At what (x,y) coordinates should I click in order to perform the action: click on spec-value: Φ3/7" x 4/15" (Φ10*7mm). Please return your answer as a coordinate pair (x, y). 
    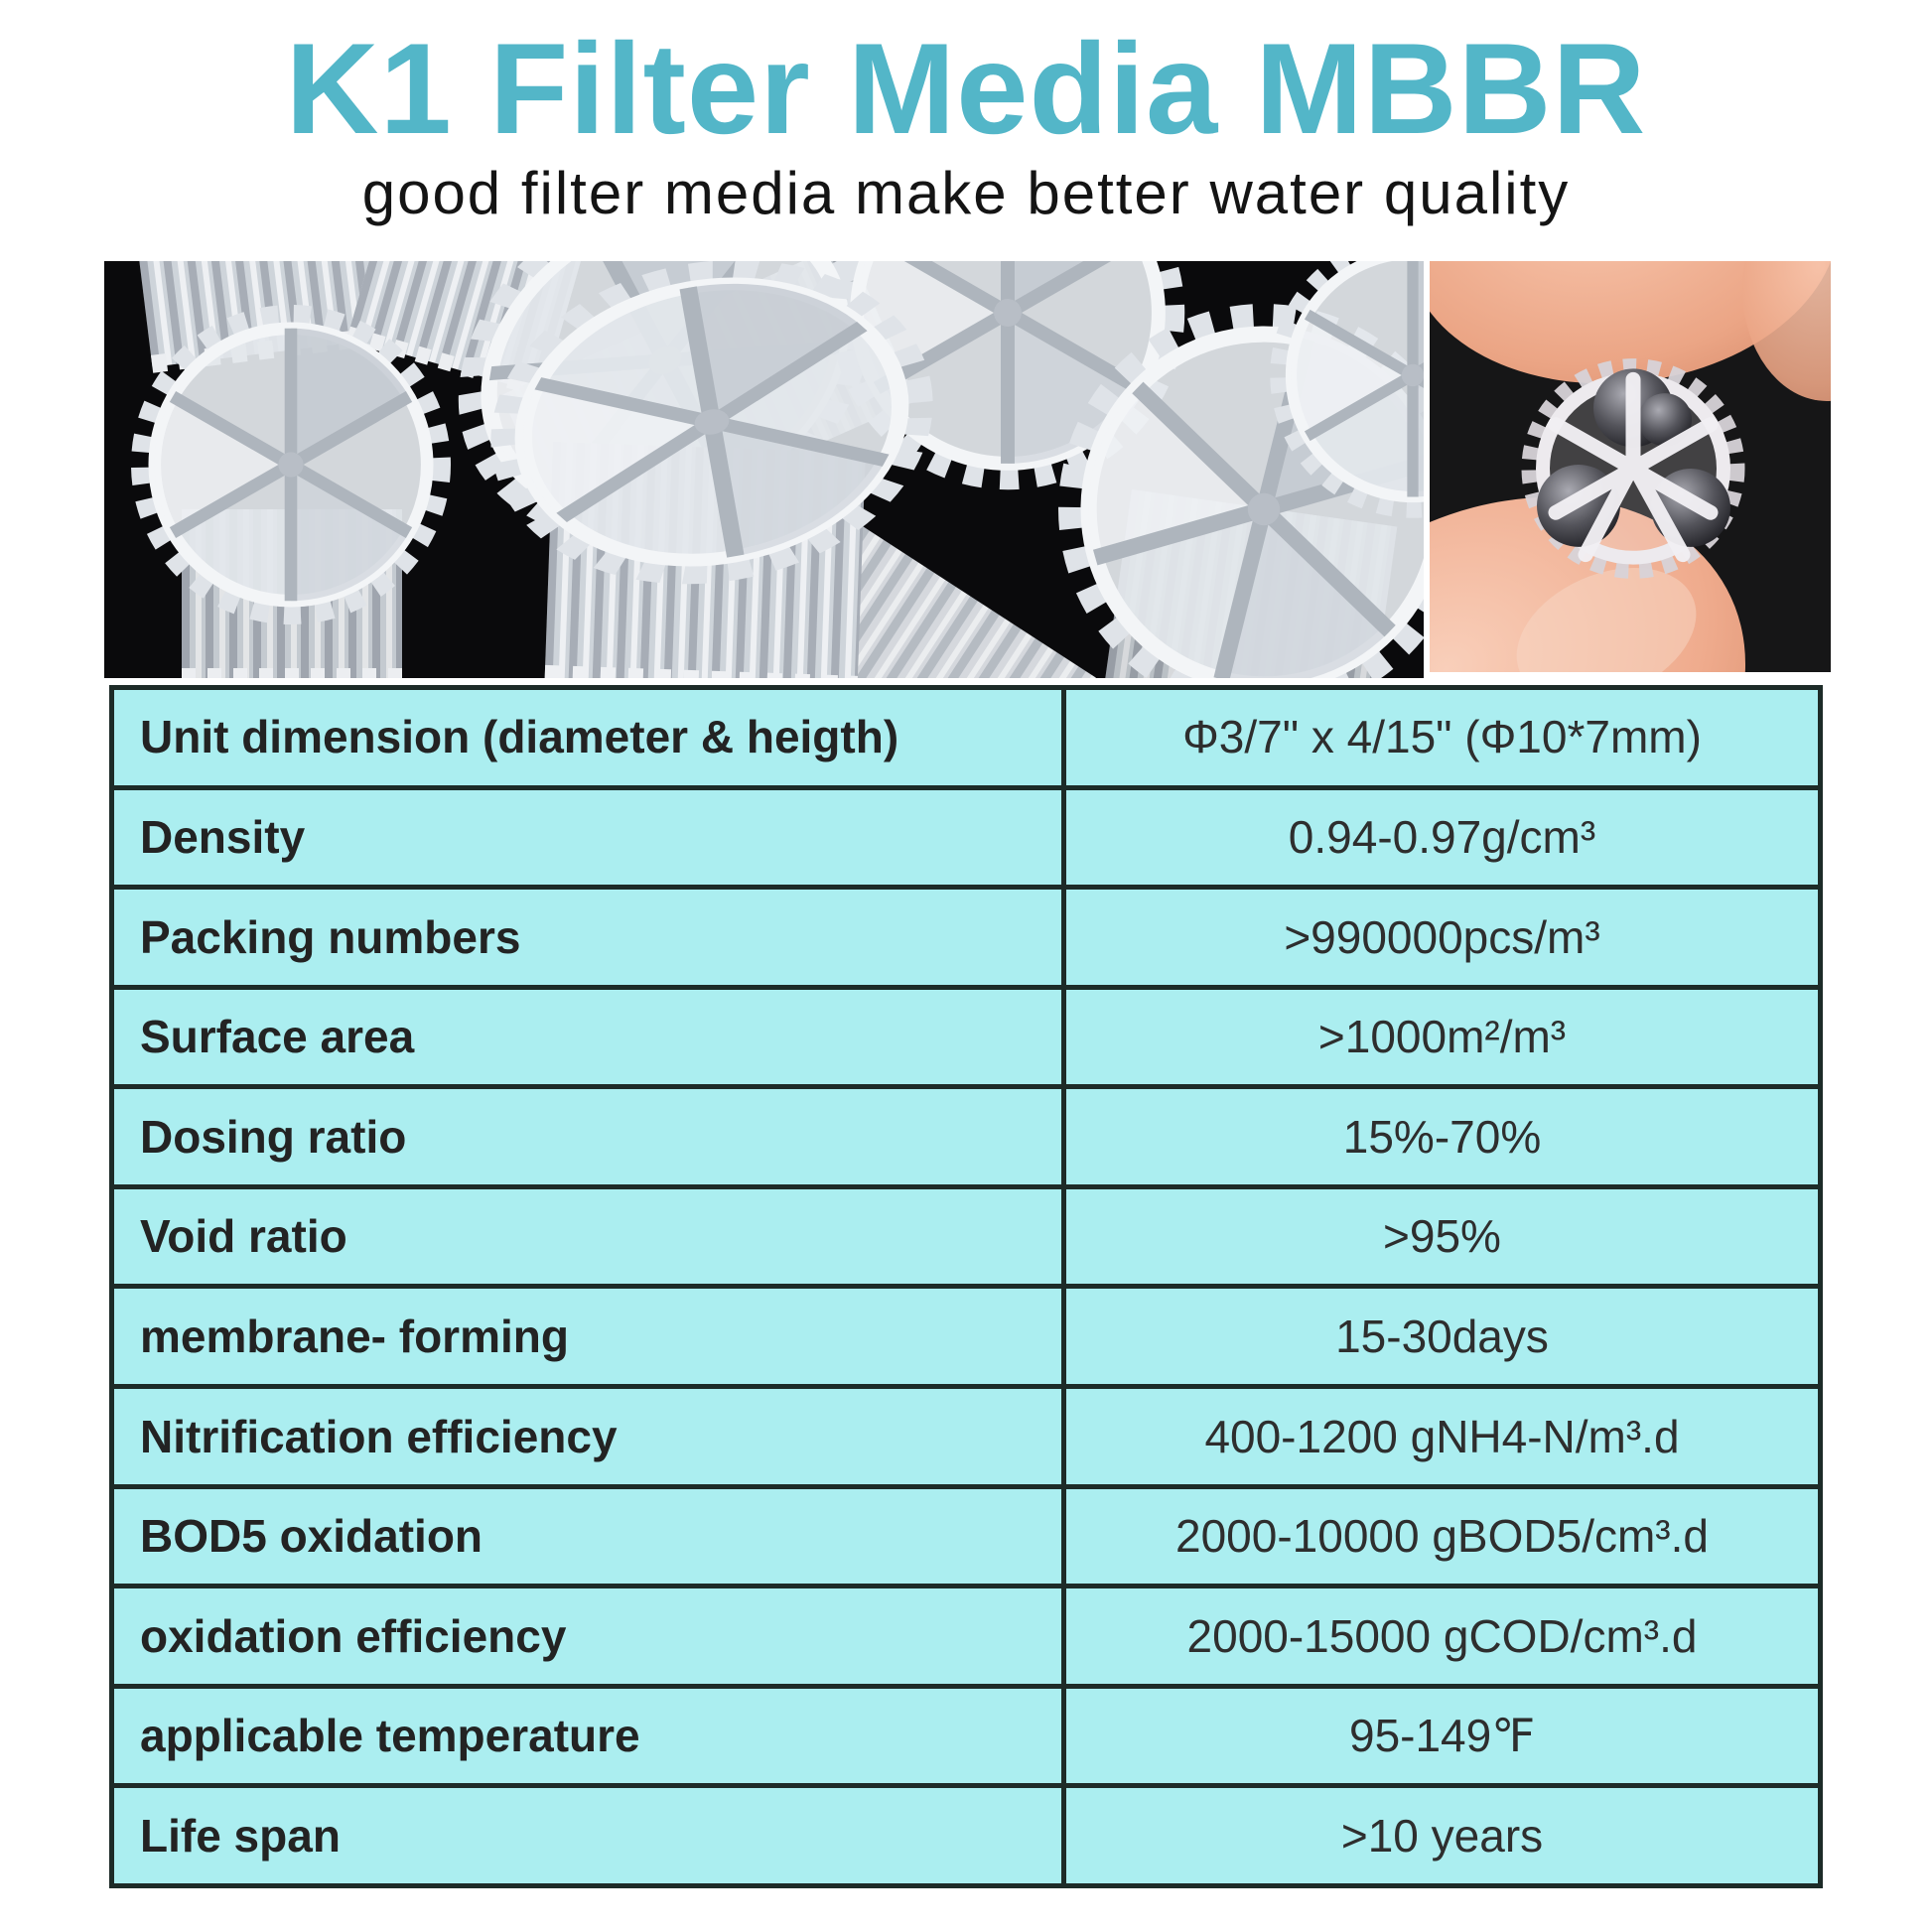
    Looking at the image, I should click on (1442, 737).